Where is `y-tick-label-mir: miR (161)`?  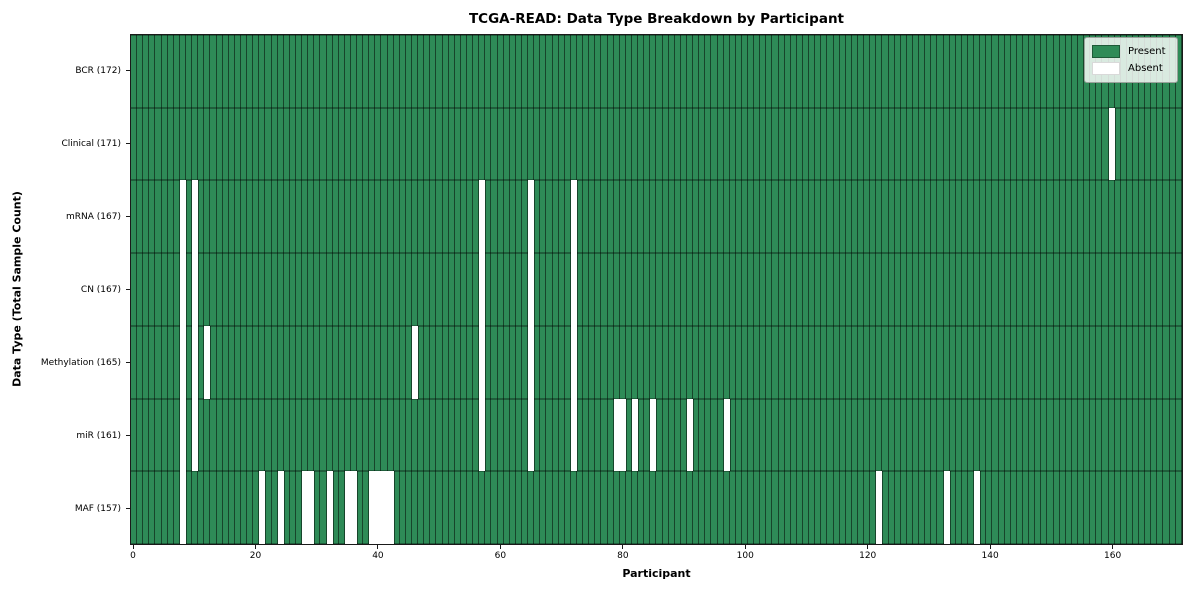
y-tick-label-mir: miR (161) is located at coordinates (98, 435).